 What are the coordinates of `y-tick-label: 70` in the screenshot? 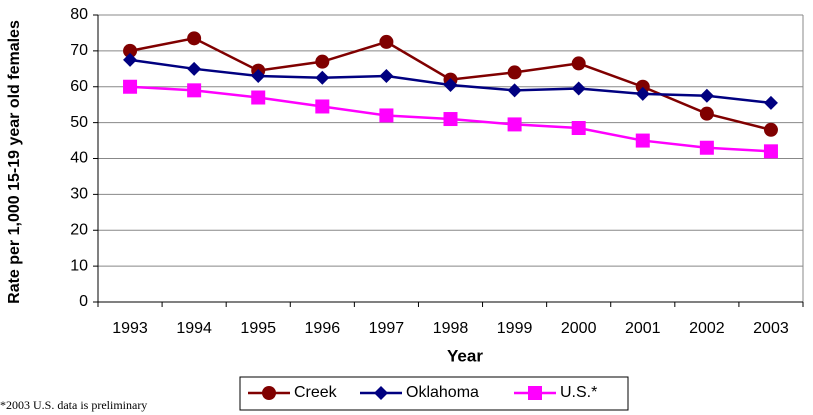 It's located at (79, 50).